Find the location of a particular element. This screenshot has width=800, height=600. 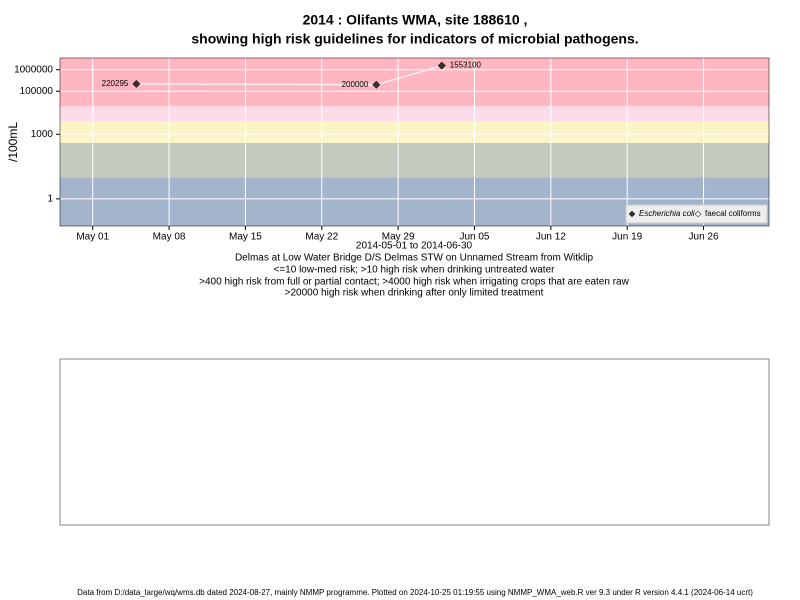

x-tick-label: May 08 is located at coordinates (169, 237).